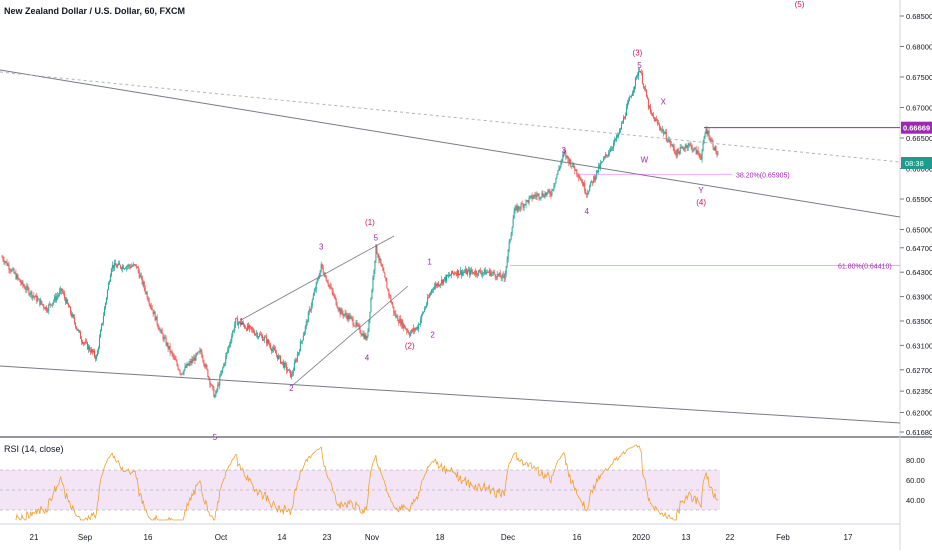 The image size is (932, 555). I want to click on price-tick-label: 0.65500, so click(919, 199).